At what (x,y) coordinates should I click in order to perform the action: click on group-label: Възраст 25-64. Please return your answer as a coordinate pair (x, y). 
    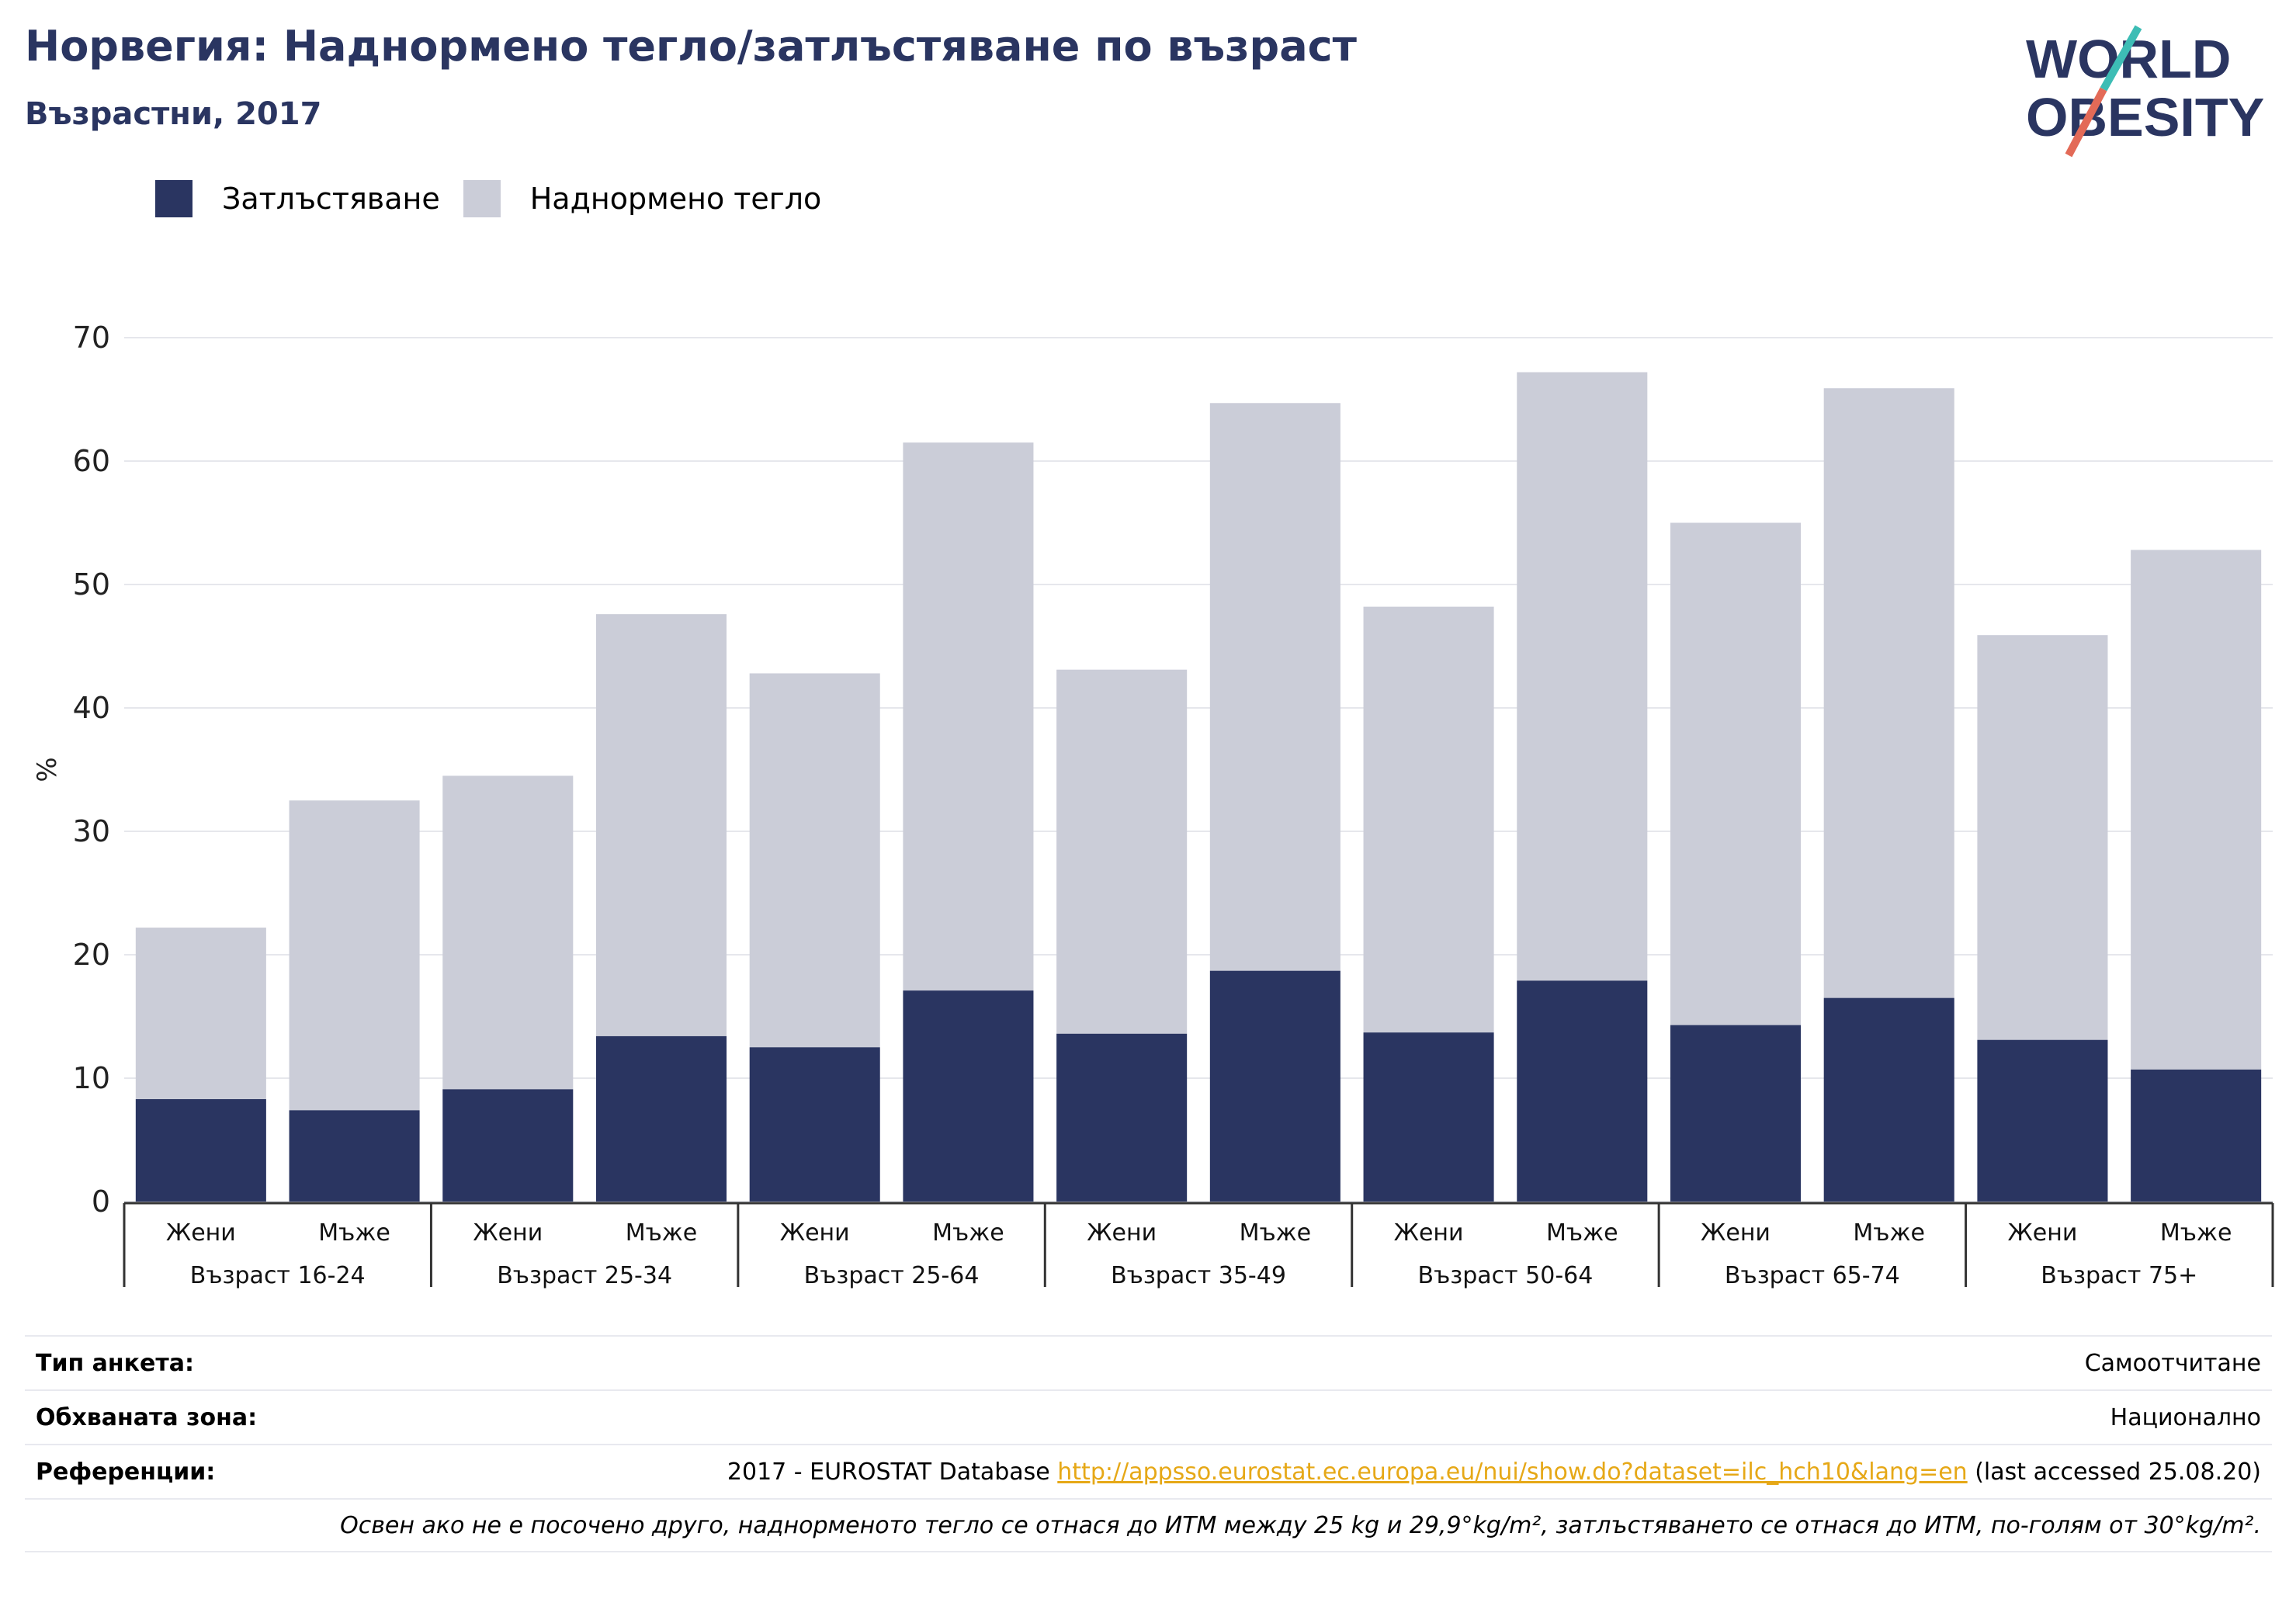
    Looking at the image, I should click on (892, 1275).